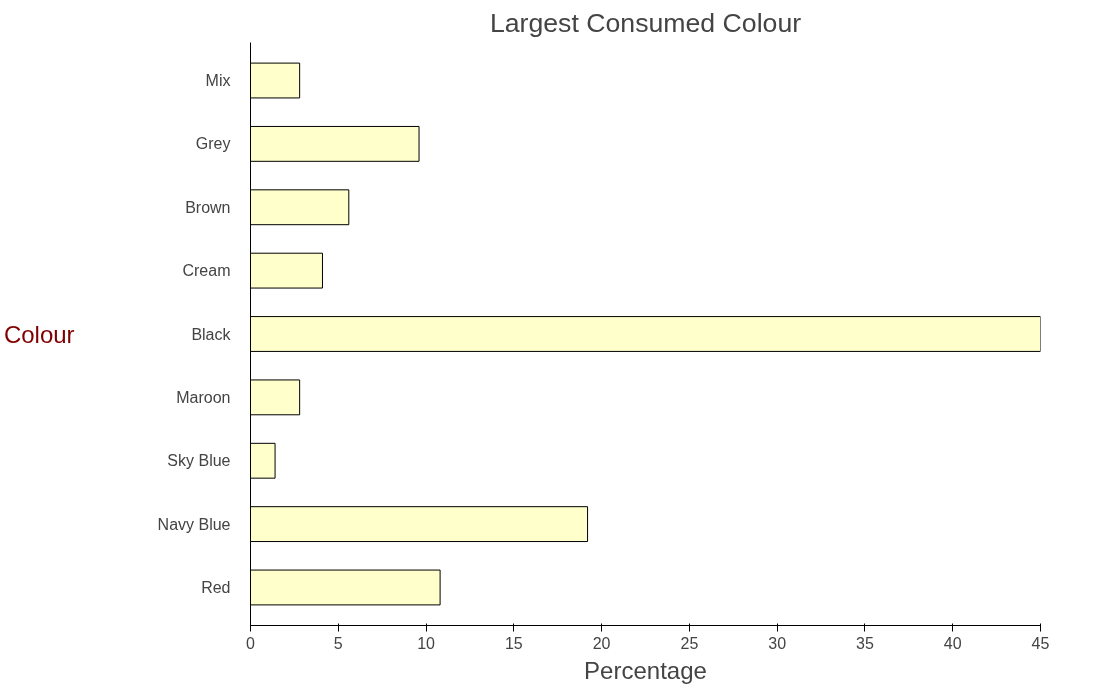  What do you see at coordinates (645, 22) in the screenshot?
I see `chart-title: Largest Consumed Colour` at bounding box center [645, 22].